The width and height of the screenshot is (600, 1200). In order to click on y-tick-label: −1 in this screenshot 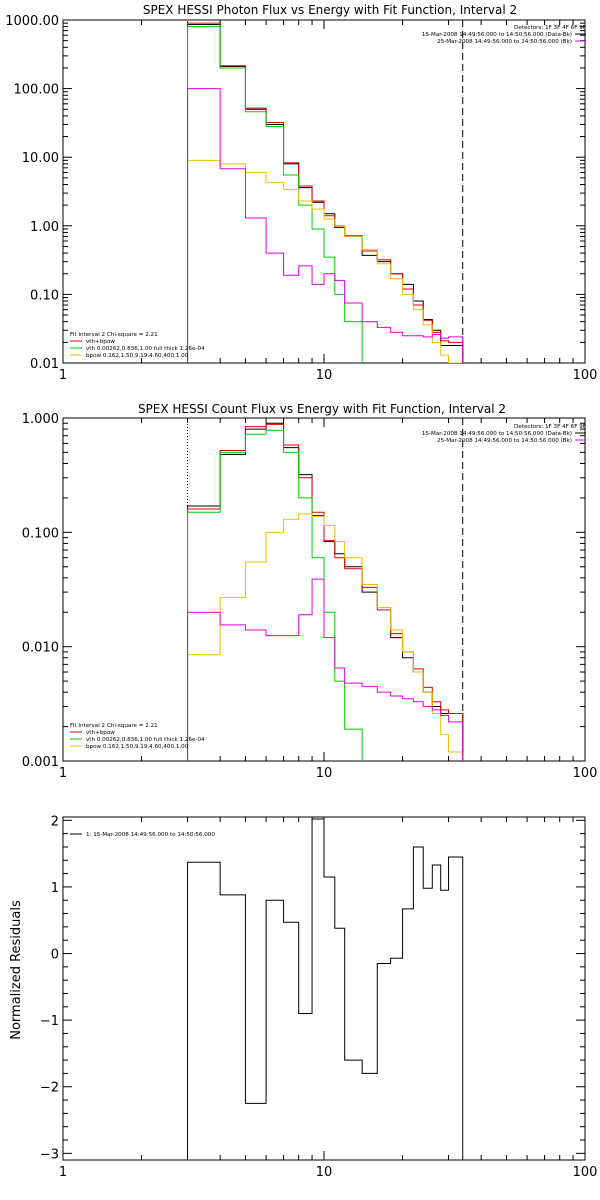, I will do `click(49, 1021)`.